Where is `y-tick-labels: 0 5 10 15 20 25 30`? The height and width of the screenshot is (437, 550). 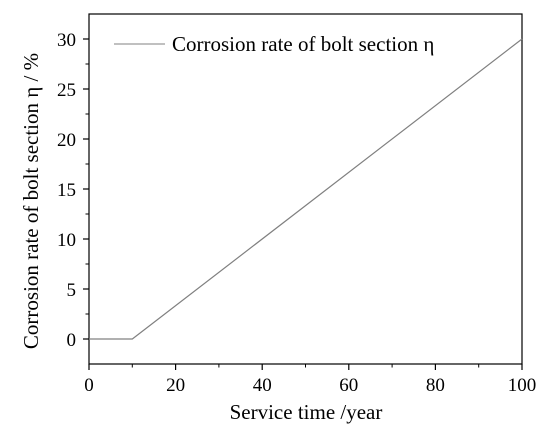 y-tick-labels: 0 5 10 15 20 25 30 is located at coordinates (66, 190).